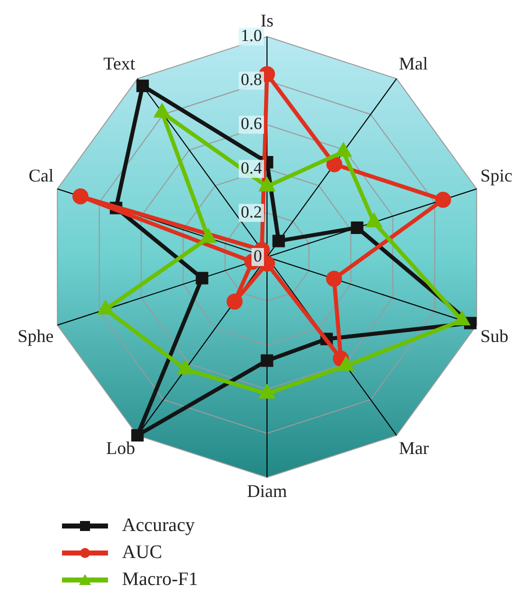  Describe the element at coordinates (267, 490) in the screenshot. I see `spoke-label: Diam` at that location.